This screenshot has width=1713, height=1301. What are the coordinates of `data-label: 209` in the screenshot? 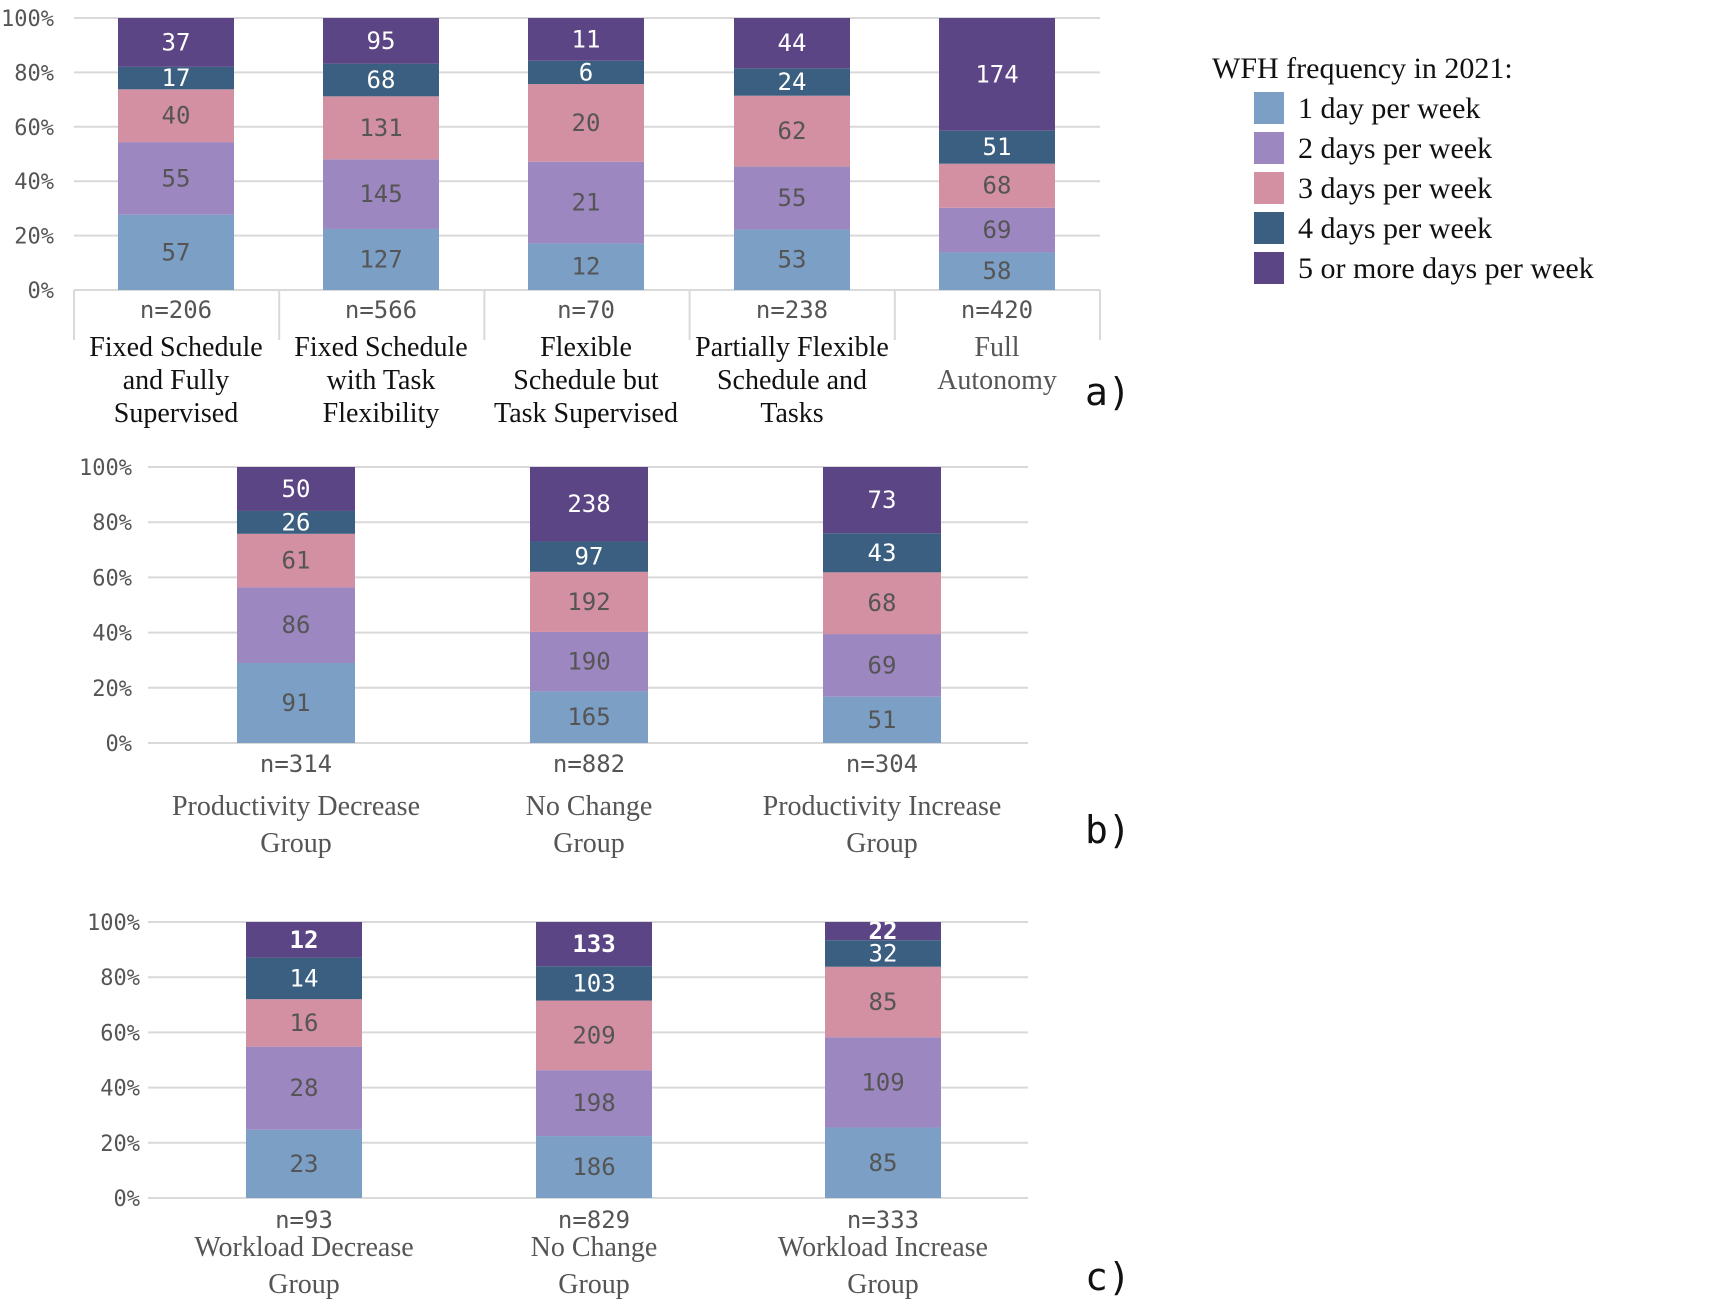 It's located at (593, 1035).